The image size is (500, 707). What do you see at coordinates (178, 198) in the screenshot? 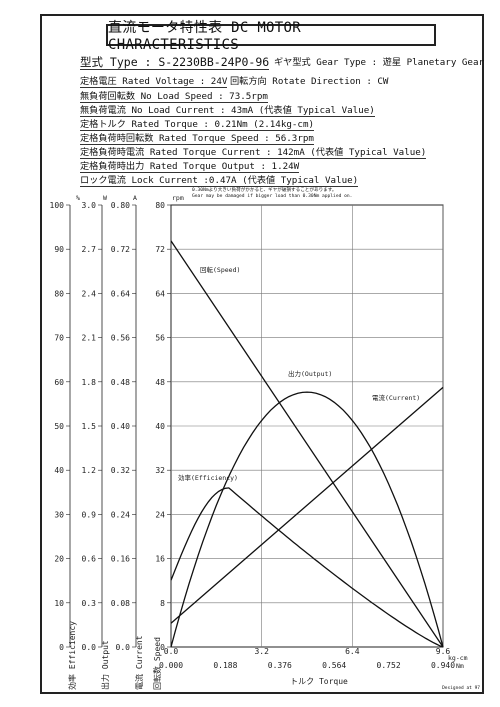
I see `speed-unit: rpm` at bounding box center [178, 198].